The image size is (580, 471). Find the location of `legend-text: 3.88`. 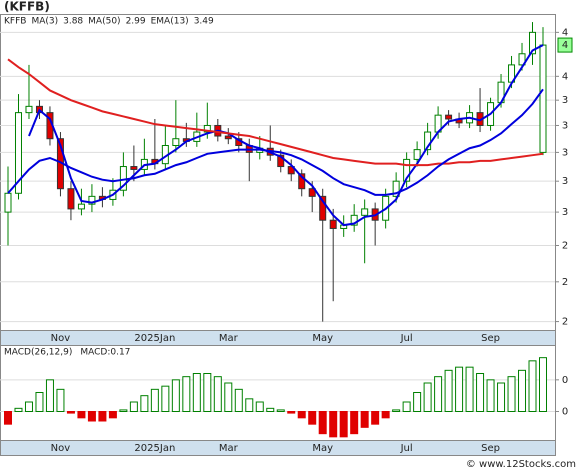

legend-text: 3.88 is located at coordinates (73, 22).